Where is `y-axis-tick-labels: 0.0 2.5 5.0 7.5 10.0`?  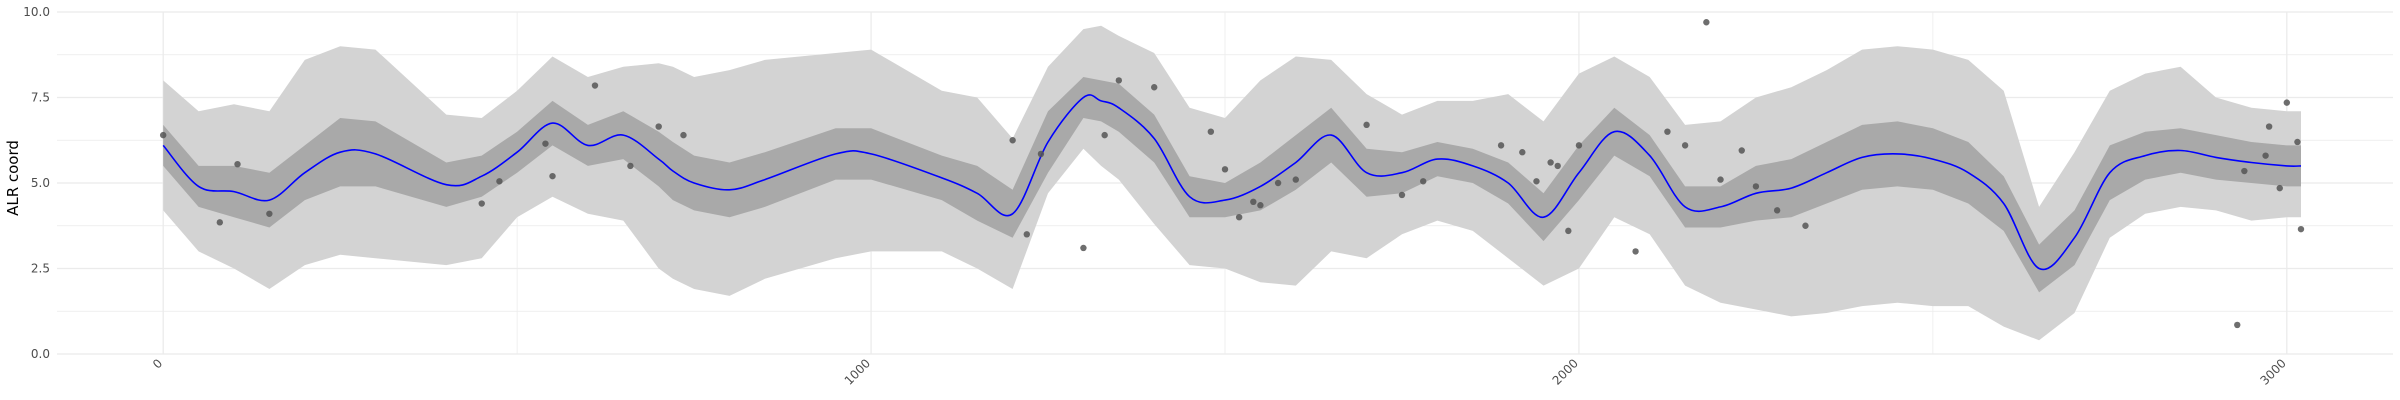
y-axis-tick-labels: 0.0 2.5 5.0 7.5 10.0 is located at coordinates (36, 183).